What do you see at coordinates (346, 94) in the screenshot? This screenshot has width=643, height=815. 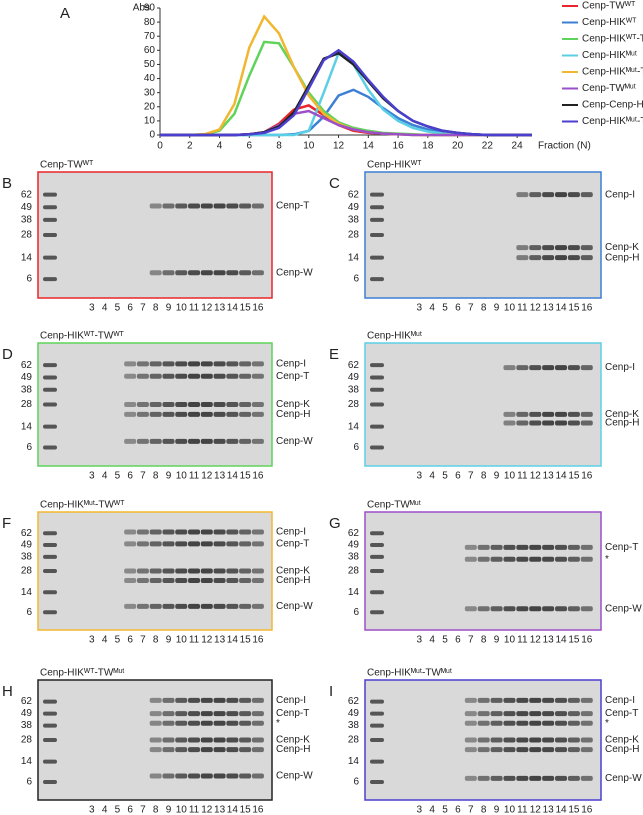 I see `series-line` at bounding box center [346, 94].